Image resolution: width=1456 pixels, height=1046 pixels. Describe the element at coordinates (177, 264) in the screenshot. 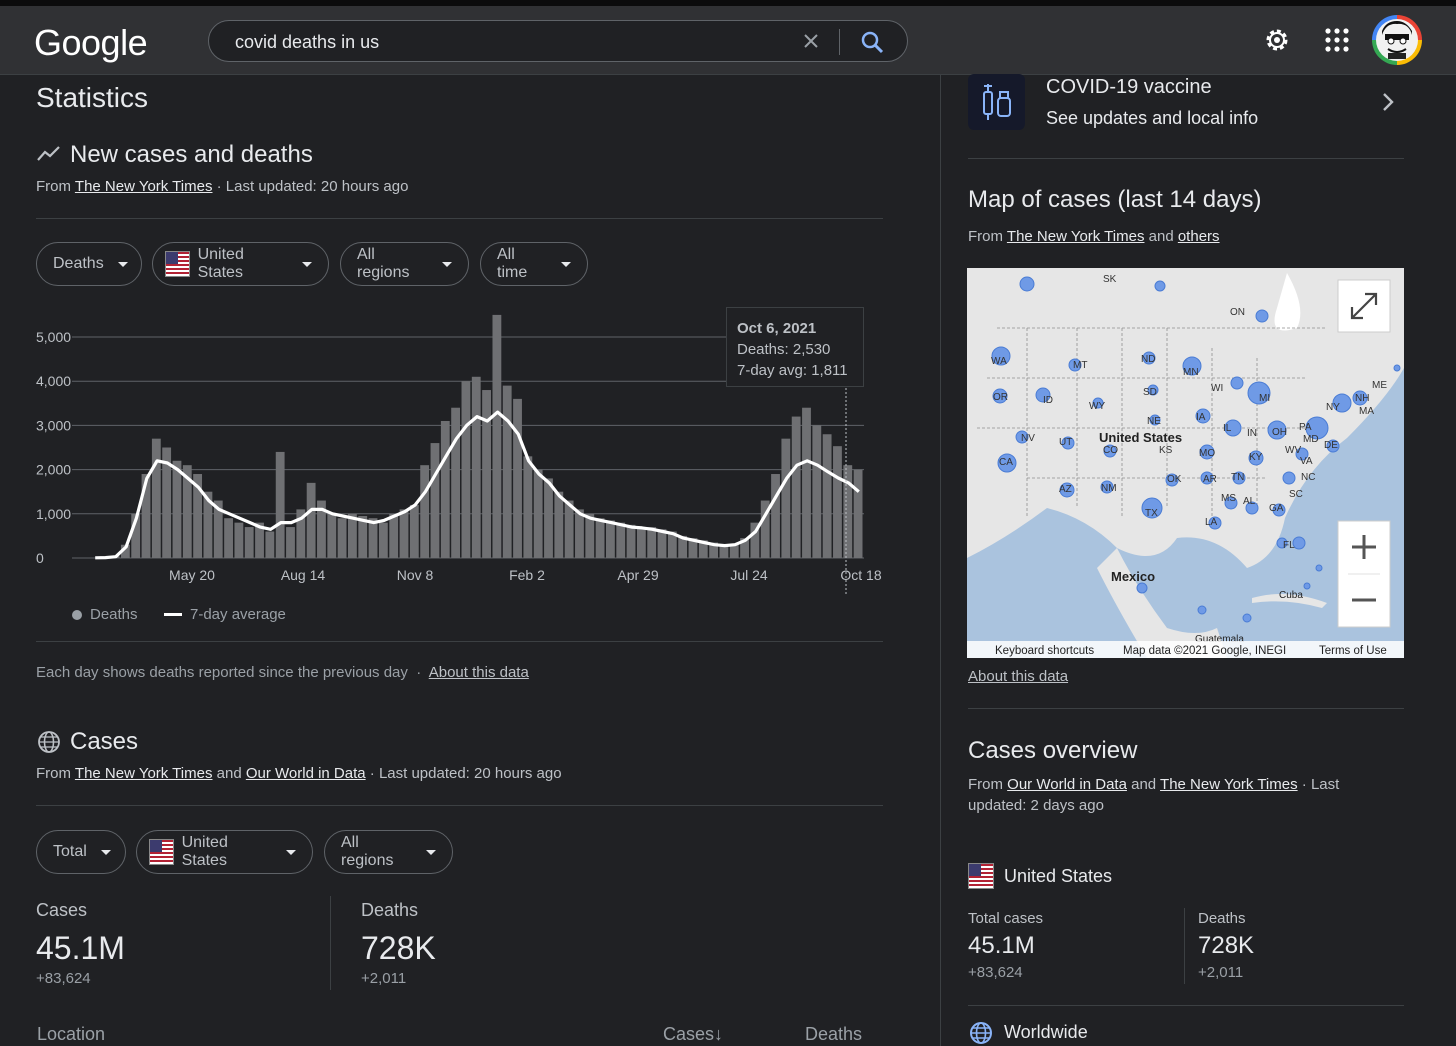

I see `us-flag-icon` at that location.